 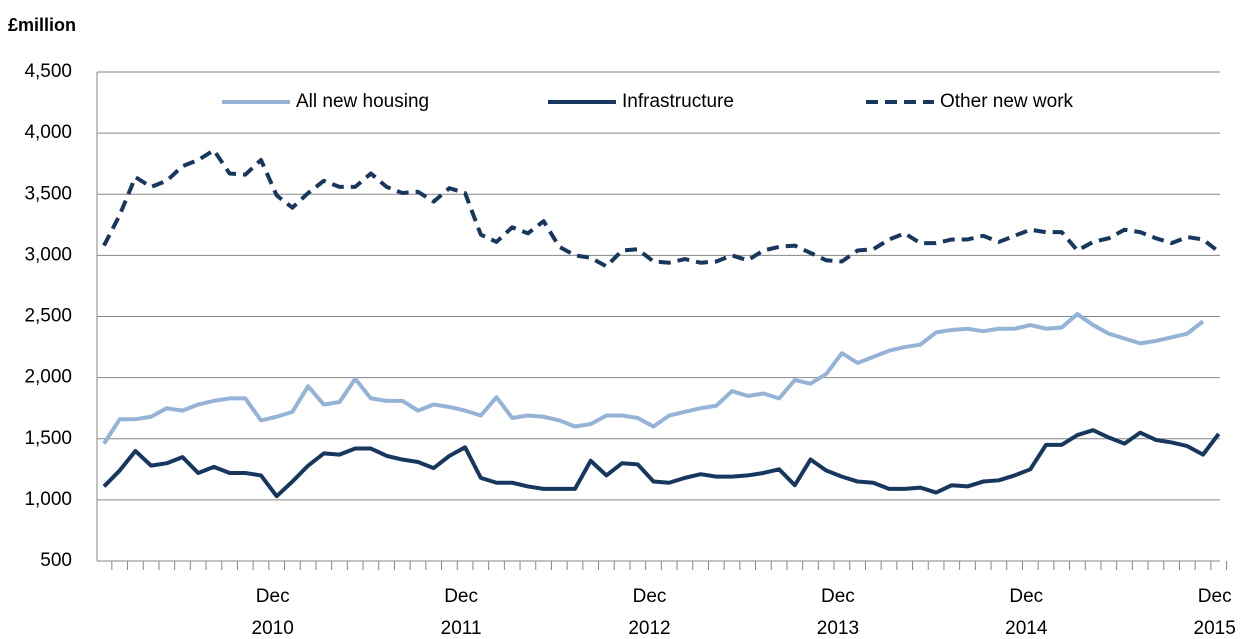 I want to click on y-tick-label: 1,500, so click(x=48, y=438).